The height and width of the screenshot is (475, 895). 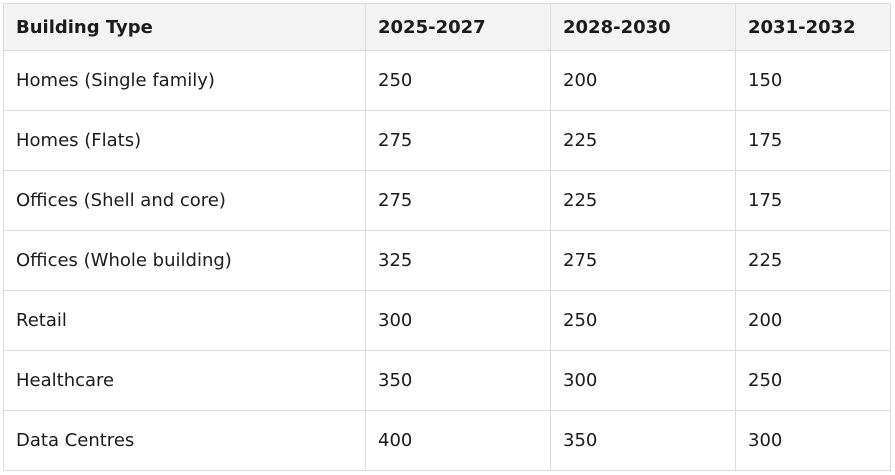 I want to click on row-label: Healthcare, so click(x=184, y=380).